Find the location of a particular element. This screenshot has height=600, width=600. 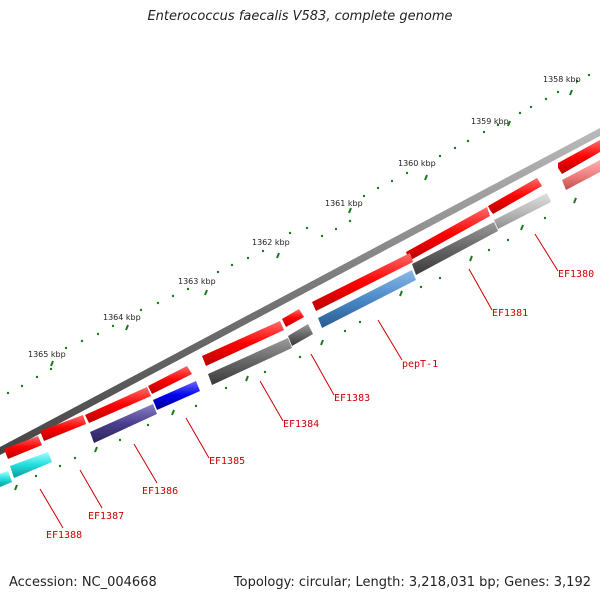

leader-EF1386 is located at coordinates (145, 463).